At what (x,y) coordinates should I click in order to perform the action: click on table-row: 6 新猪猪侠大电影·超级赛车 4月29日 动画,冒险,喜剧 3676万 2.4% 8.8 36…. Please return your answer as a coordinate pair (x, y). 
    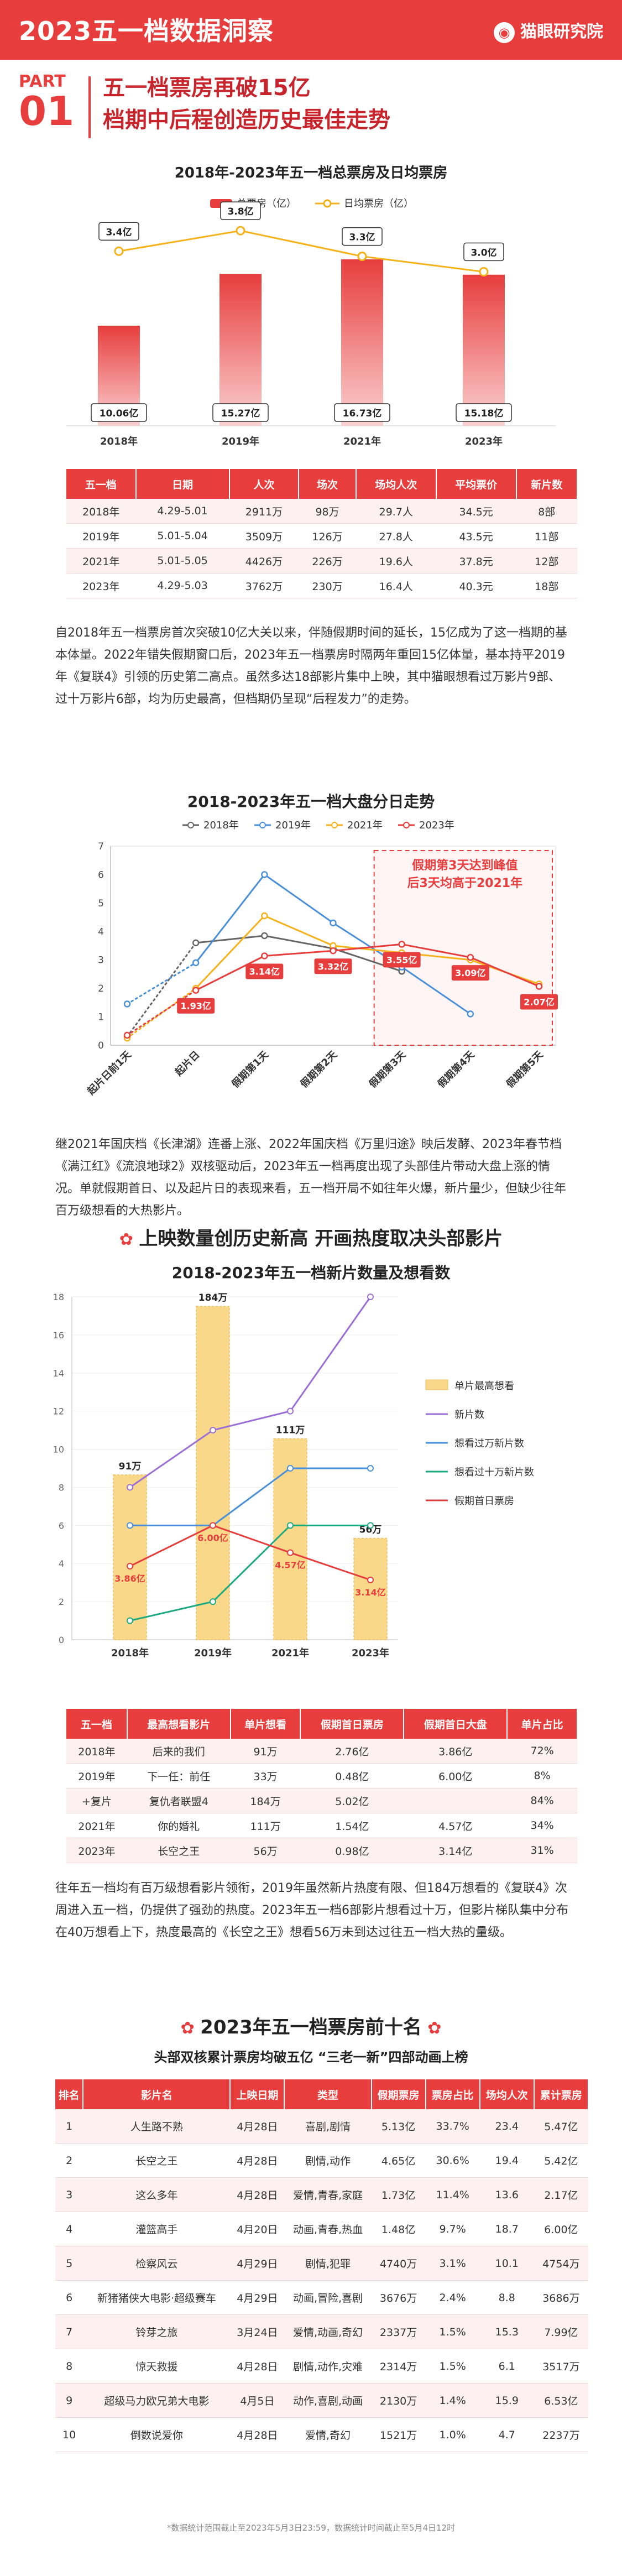
    Looking at the image, I should click on (321, 2297).